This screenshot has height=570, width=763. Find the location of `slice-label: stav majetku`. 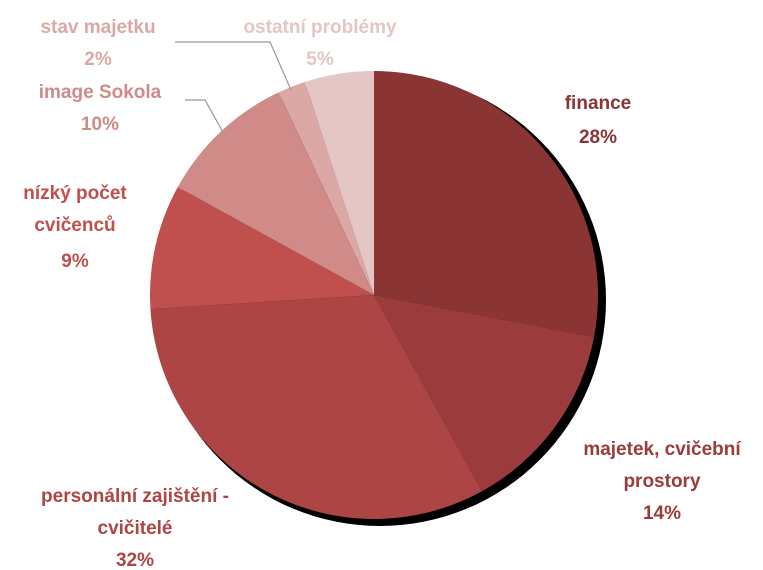

slice-label: stav majetku is located at coordinates (98, 27).